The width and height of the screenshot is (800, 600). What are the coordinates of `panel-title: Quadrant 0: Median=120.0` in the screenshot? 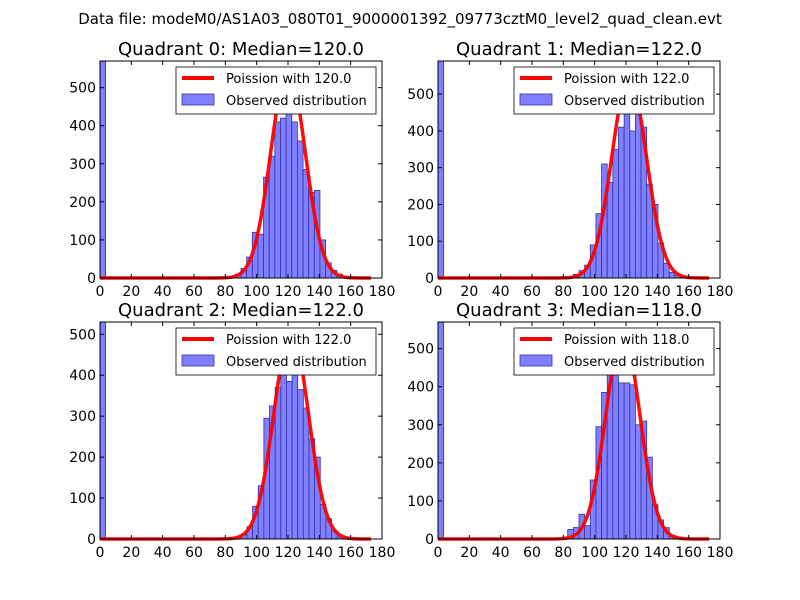 It's located at (241, 49).